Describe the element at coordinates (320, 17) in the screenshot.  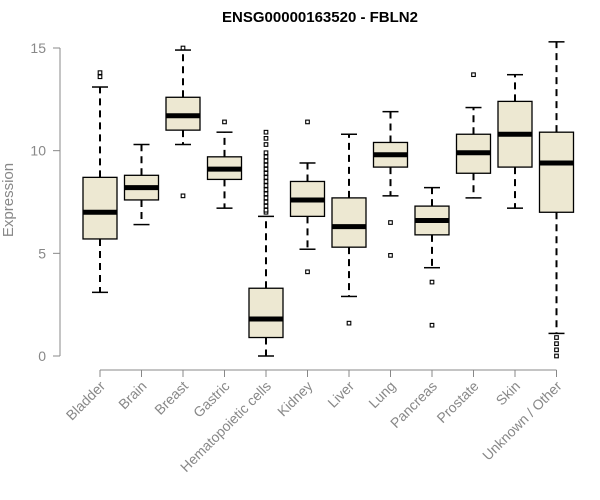
I see `chart-title: ENSG00000163520 - FBLN2` at that location.